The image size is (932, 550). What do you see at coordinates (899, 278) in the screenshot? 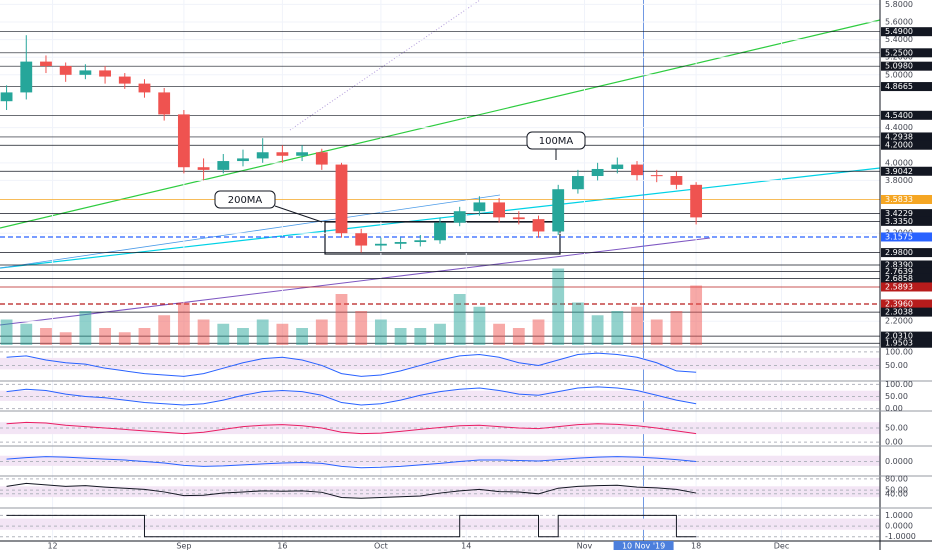
I see `price-level-label: 2.6858` at bounding box center [899, 278].